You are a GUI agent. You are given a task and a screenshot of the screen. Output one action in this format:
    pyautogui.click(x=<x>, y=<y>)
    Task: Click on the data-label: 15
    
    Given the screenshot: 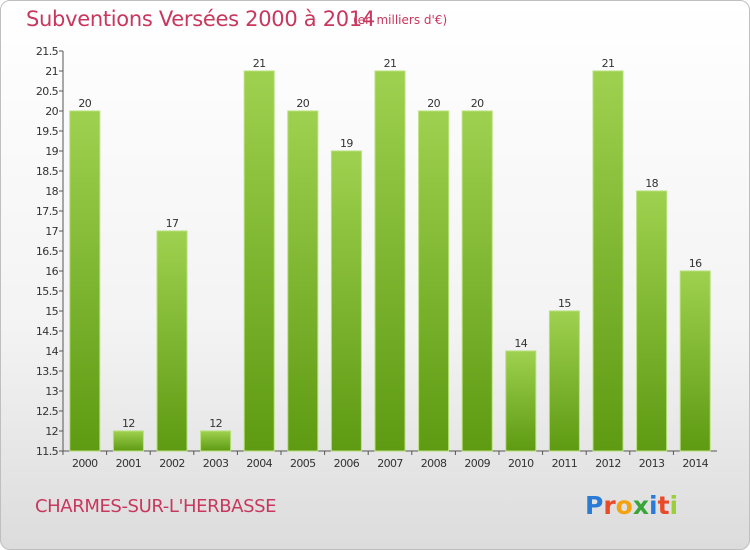 What is the action you would take?
    pyautogui.click(x=564, y=303)
    